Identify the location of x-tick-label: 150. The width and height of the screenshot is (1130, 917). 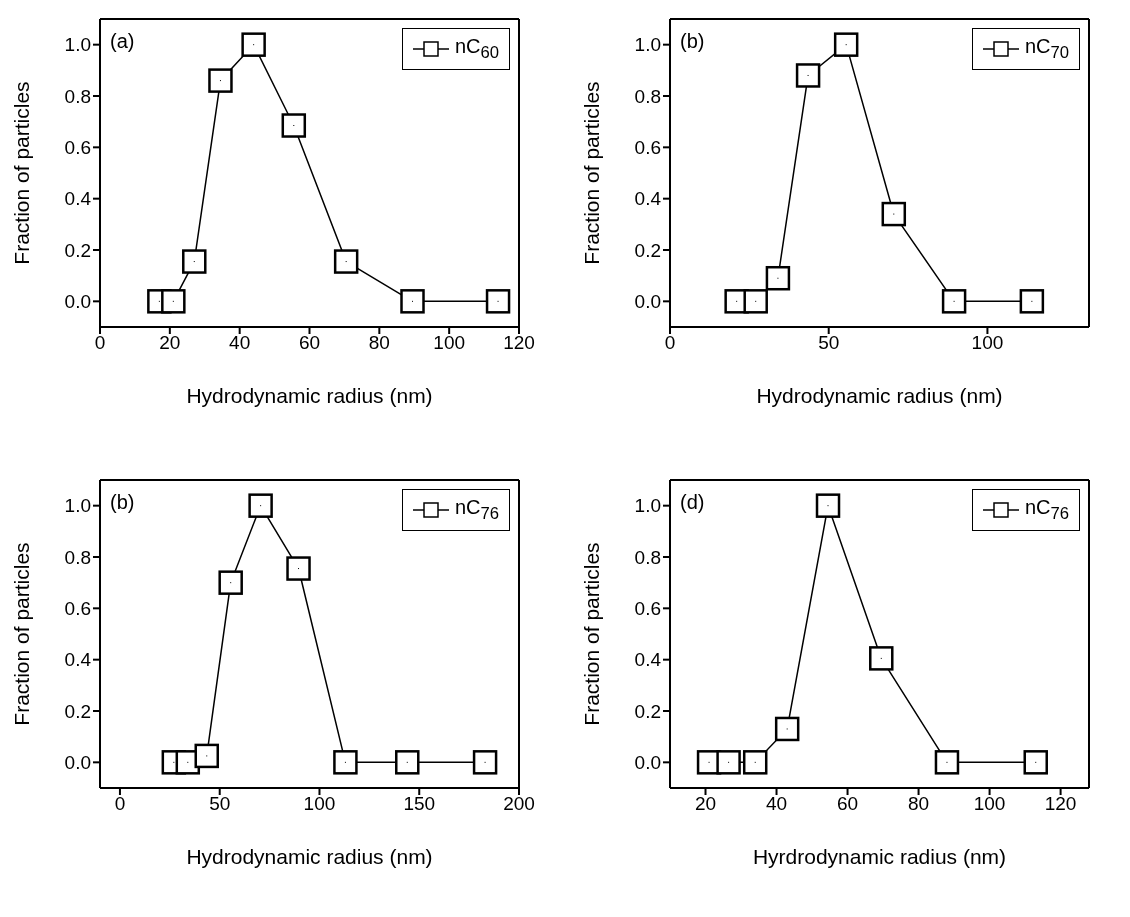
(419, 804).